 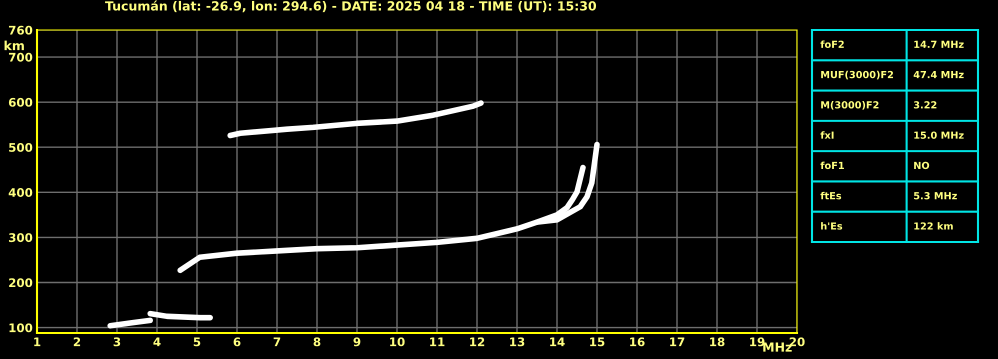 What do you see at coordinates (922, 166) in the screenshot?
I see `text: NO` at bounding box center [922, 166].